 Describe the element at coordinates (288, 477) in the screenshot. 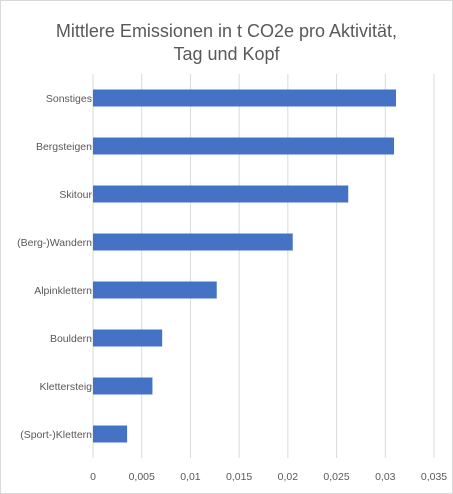

I see `x-tick-label: 0,02` at that location.